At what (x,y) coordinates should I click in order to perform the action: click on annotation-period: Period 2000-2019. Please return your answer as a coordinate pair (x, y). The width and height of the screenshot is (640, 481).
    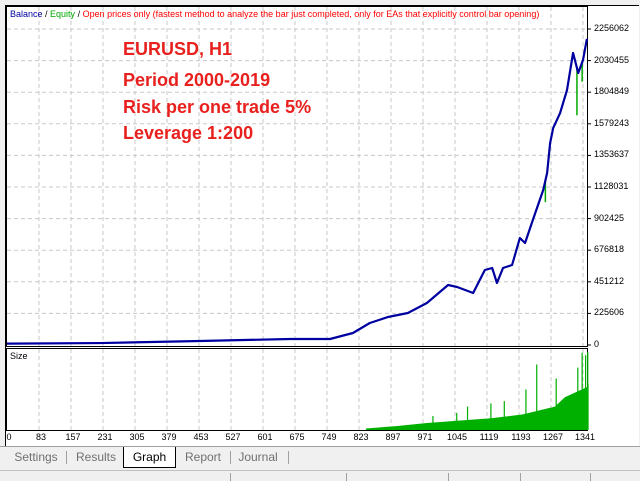
    Looking at the image, I should click on (197, 80).